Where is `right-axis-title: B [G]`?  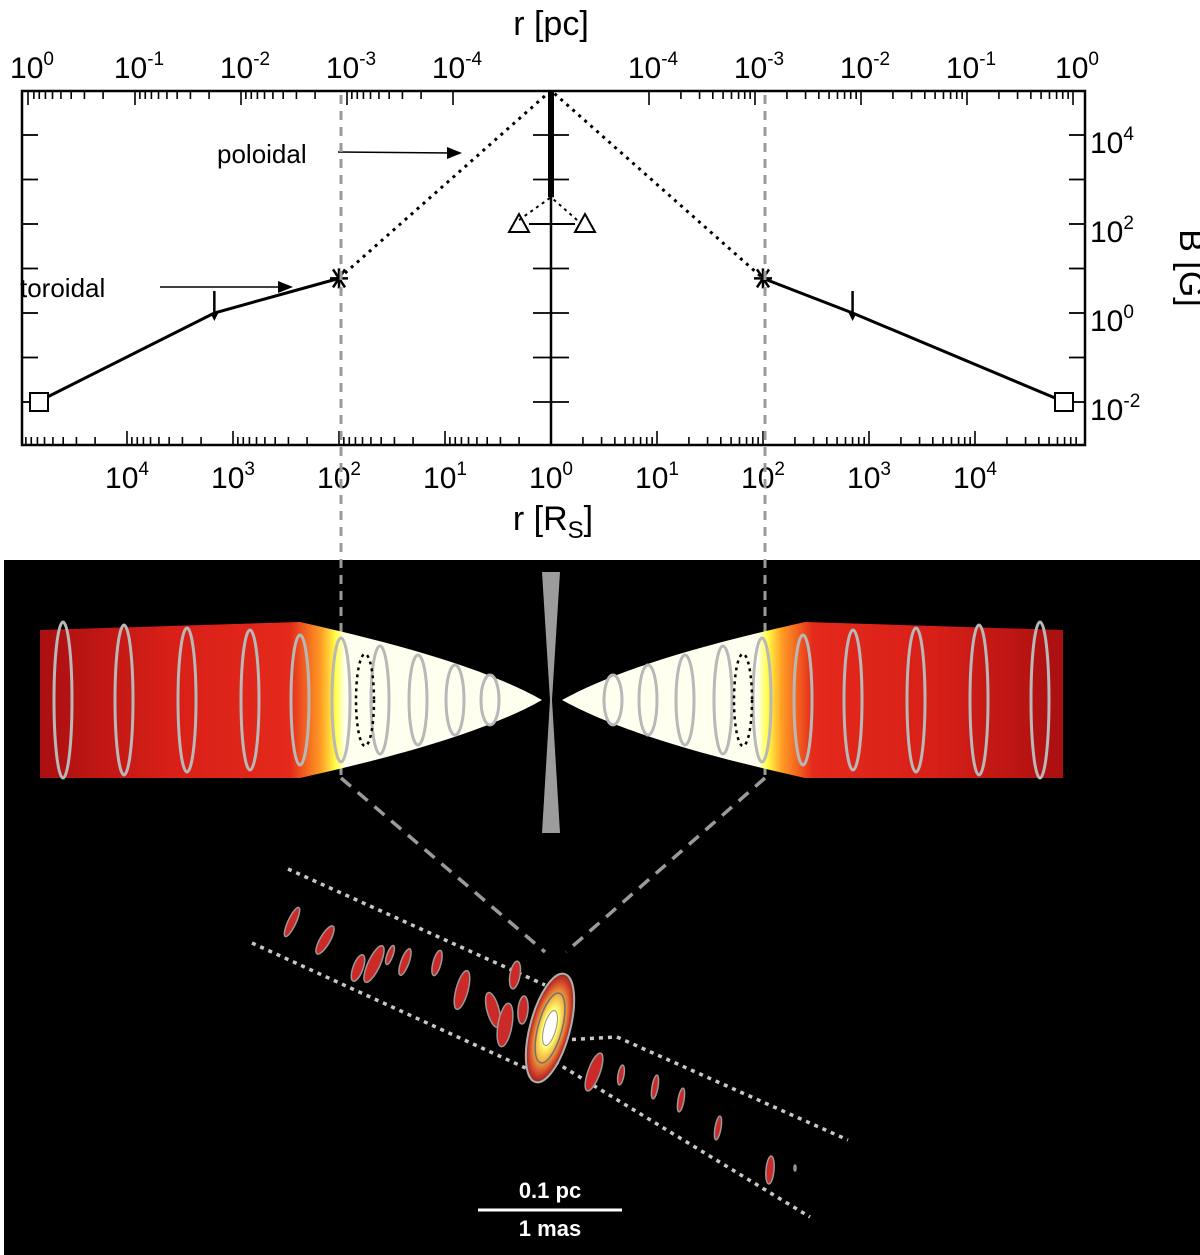
right-axis-title: B [G] is located at coordinates (1186, 267).